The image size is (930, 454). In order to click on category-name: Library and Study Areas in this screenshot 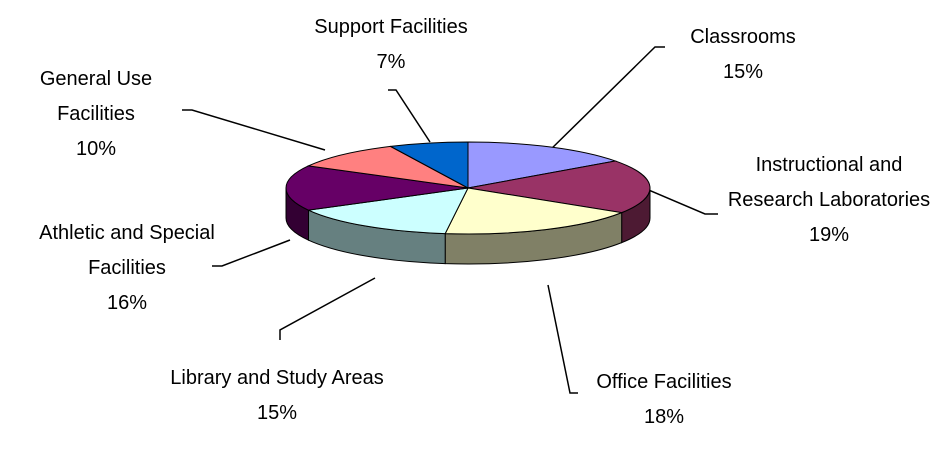, I will do `click(277, 378)`.